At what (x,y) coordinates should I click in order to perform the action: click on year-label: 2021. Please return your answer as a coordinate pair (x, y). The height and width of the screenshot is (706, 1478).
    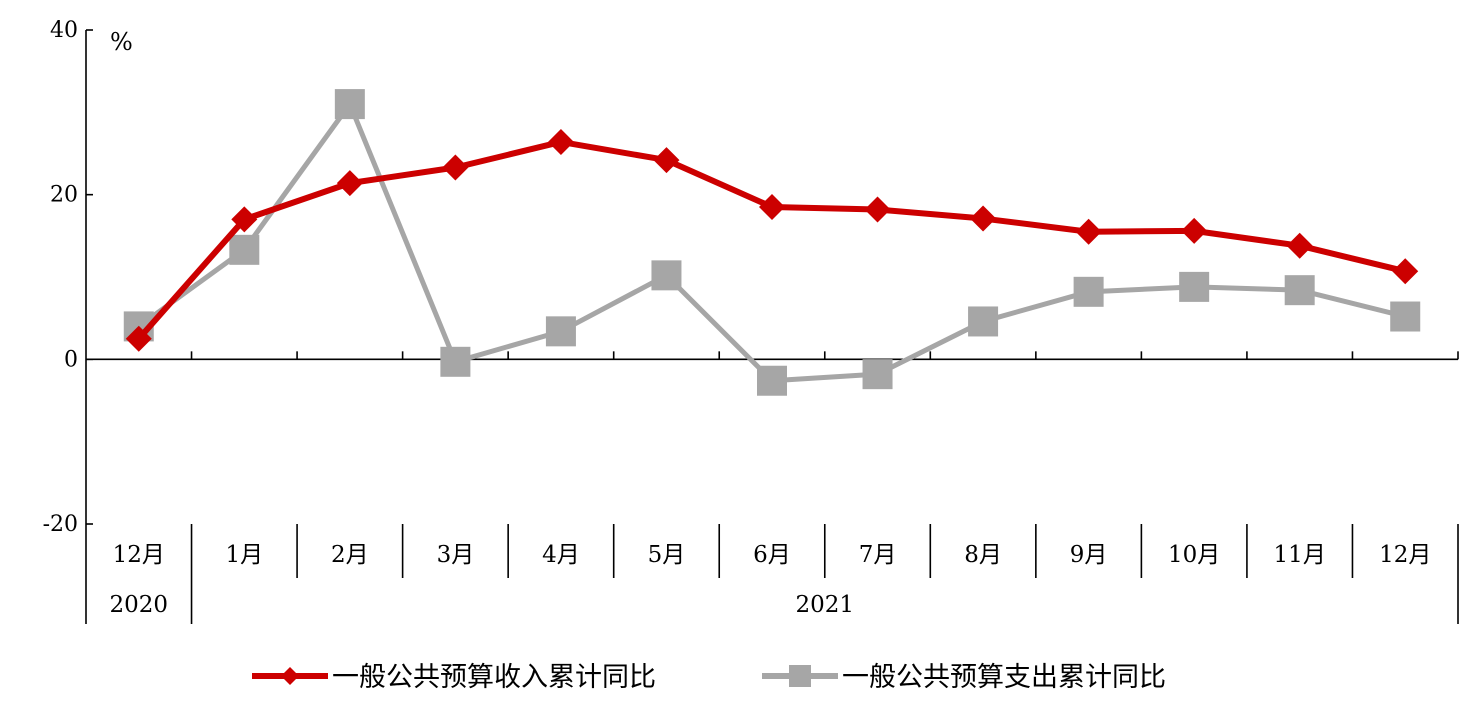
    Looking at the image, I should click on (824, 605).